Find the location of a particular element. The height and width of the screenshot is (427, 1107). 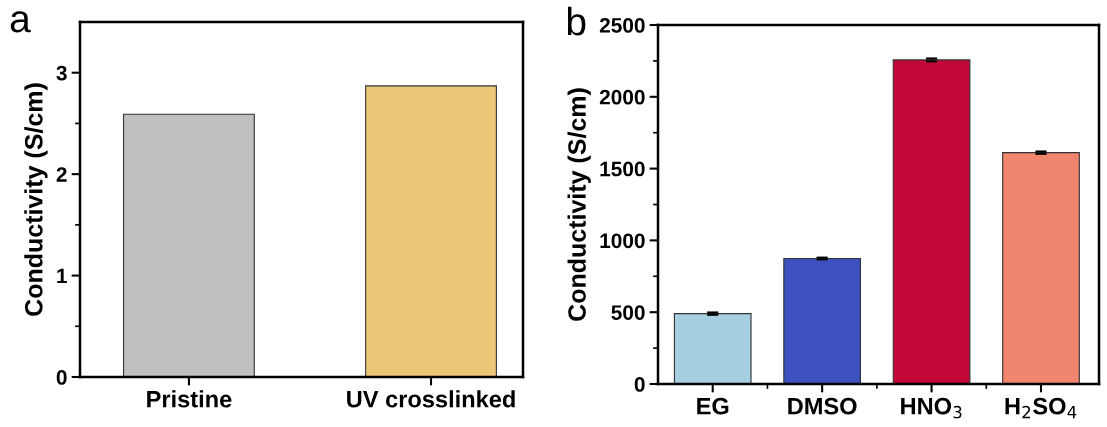

y-tick-label: 2 is located at coordinates (61, 174).